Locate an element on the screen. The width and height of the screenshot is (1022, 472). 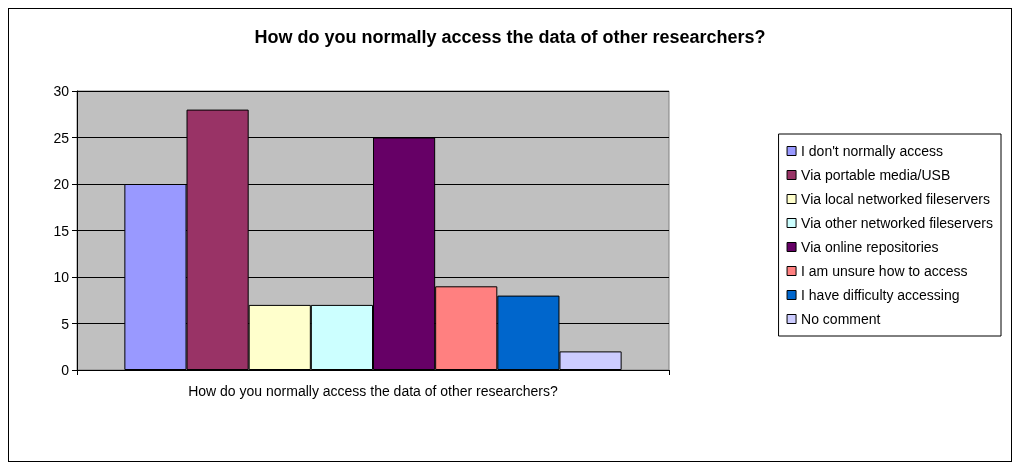
y-tick-label: 30 is located at coordinates (61, 91).